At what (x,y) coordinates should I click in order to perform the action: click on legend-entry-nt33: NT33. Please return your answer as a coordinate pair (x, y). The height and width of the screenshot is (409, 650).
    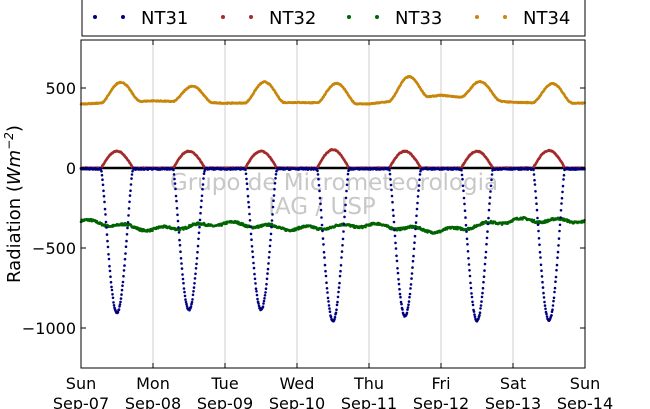
    Looking at the image, I should click on (394, 18).